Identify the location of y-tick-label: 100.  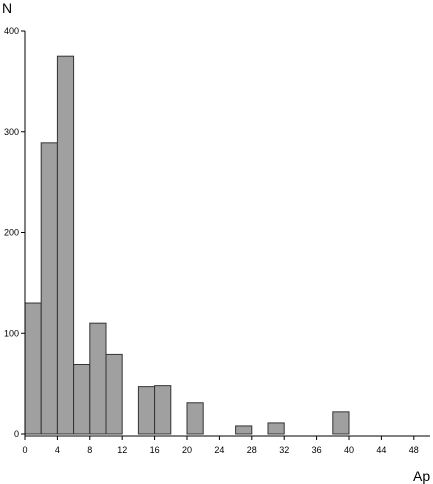
(11, 333).